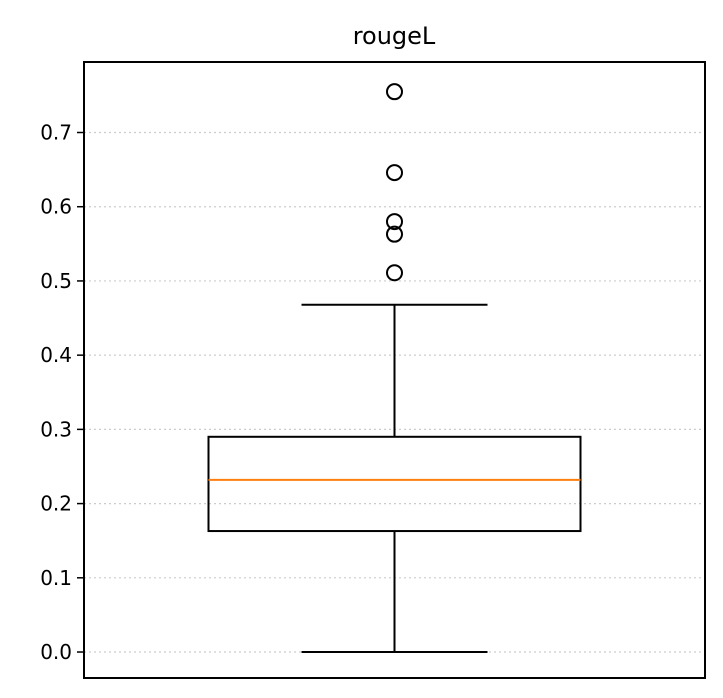 This screenshot has width=723, height=698. I want to click on interquartile-box, so click(394, 484).